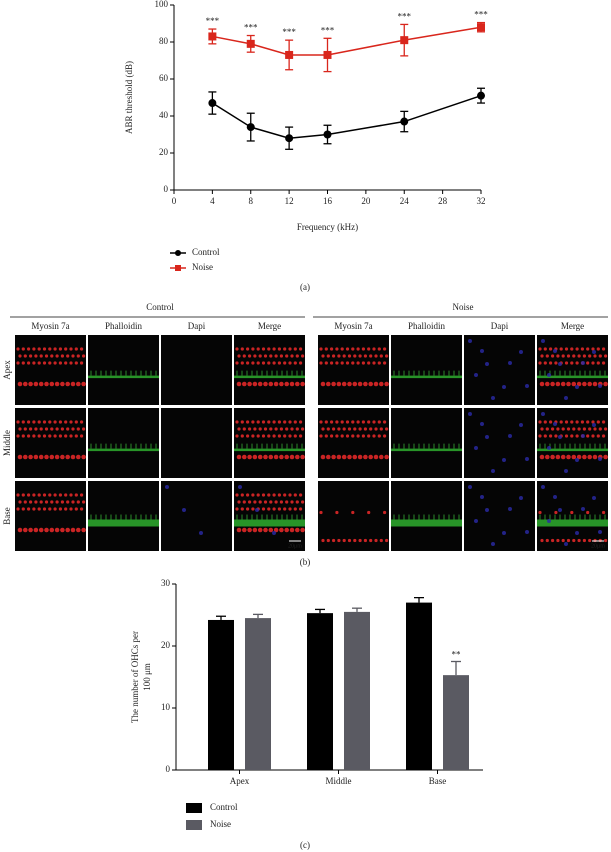  What do you see at coordinates (178, 268) in the screenshot?
I see `legend-marker` at bounding box center [178, 268].